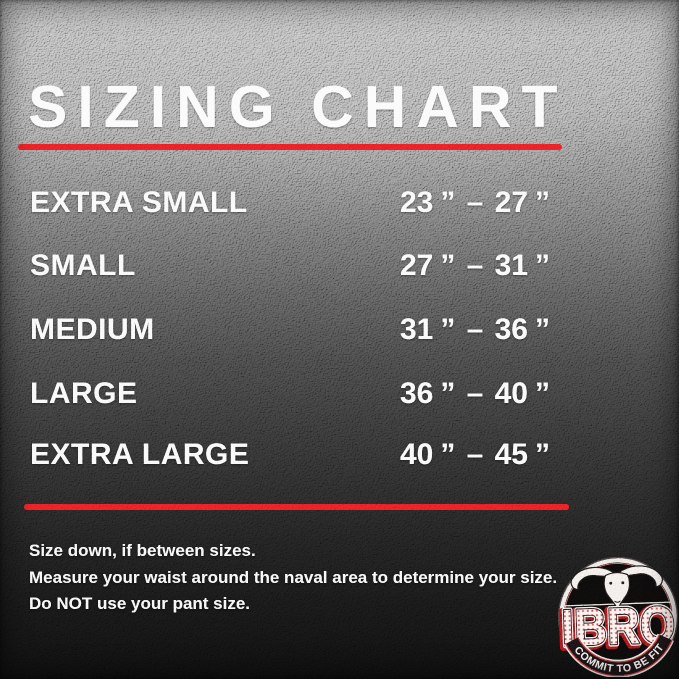 This screenshot has height=679, width=679. What do you see at coordinates (139, 202) in the screenshot?
I see `size-label: EXTRA SMALL` at bounding box center [139, 202].